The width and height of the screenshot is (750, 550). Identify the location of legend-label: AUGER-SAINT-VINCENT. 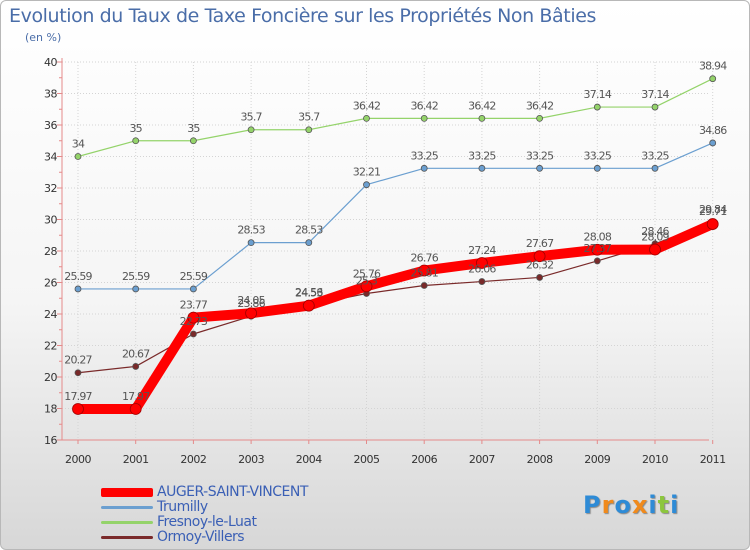
(232, 492).